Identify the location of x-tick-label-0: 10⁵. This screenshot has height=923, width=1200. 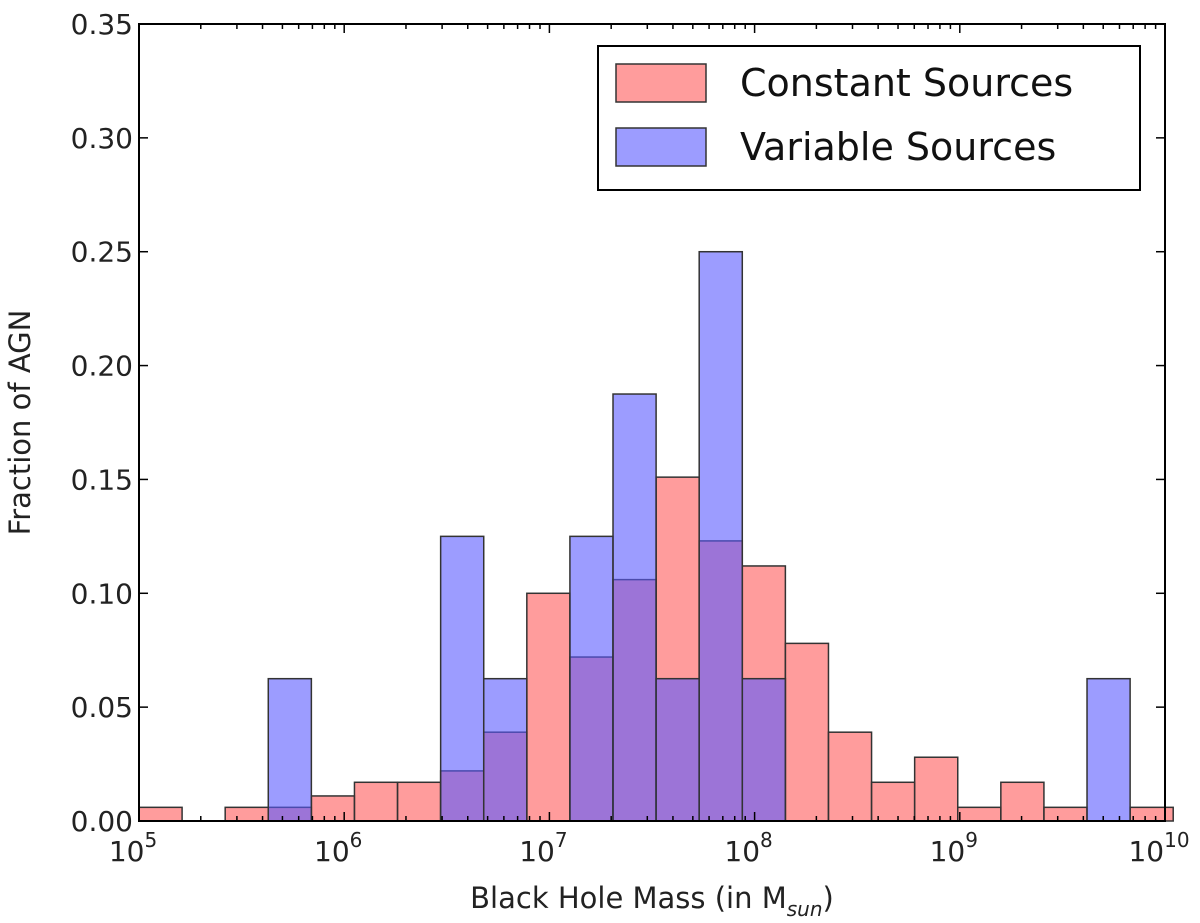
(133, 848).